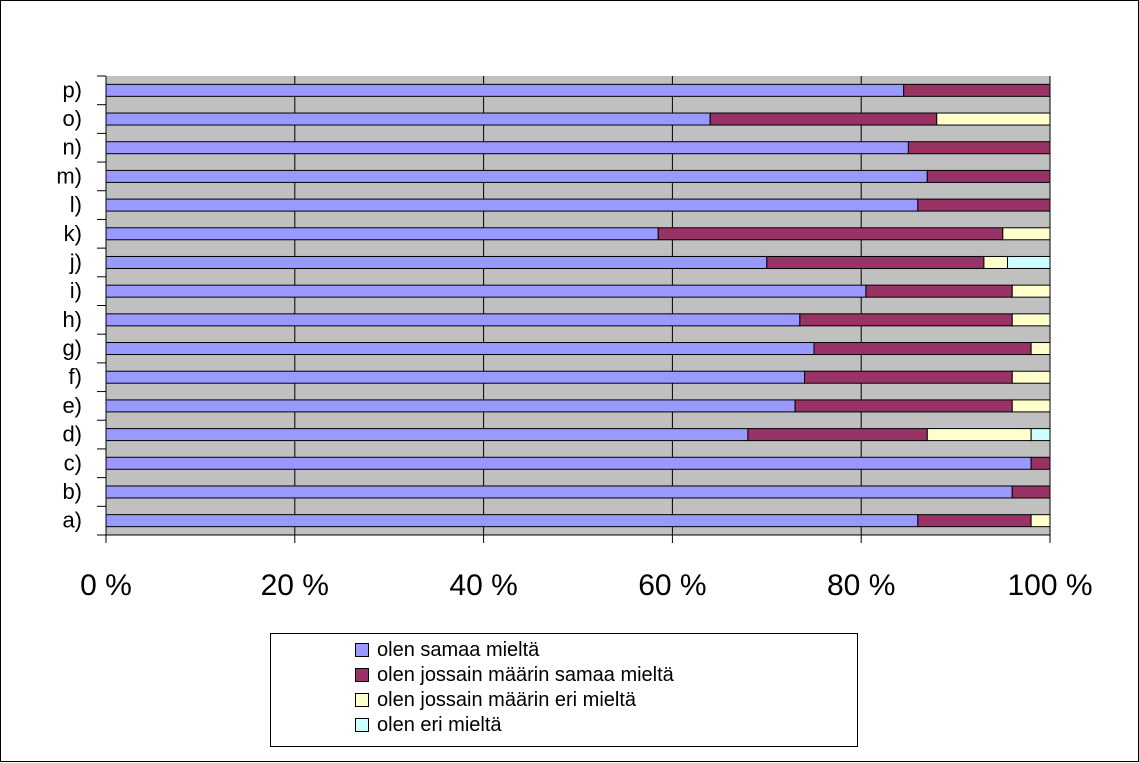  Describe the element at coordinates (906, 320) in the screenshot. I see `bar-segment-h-s2` at that location.